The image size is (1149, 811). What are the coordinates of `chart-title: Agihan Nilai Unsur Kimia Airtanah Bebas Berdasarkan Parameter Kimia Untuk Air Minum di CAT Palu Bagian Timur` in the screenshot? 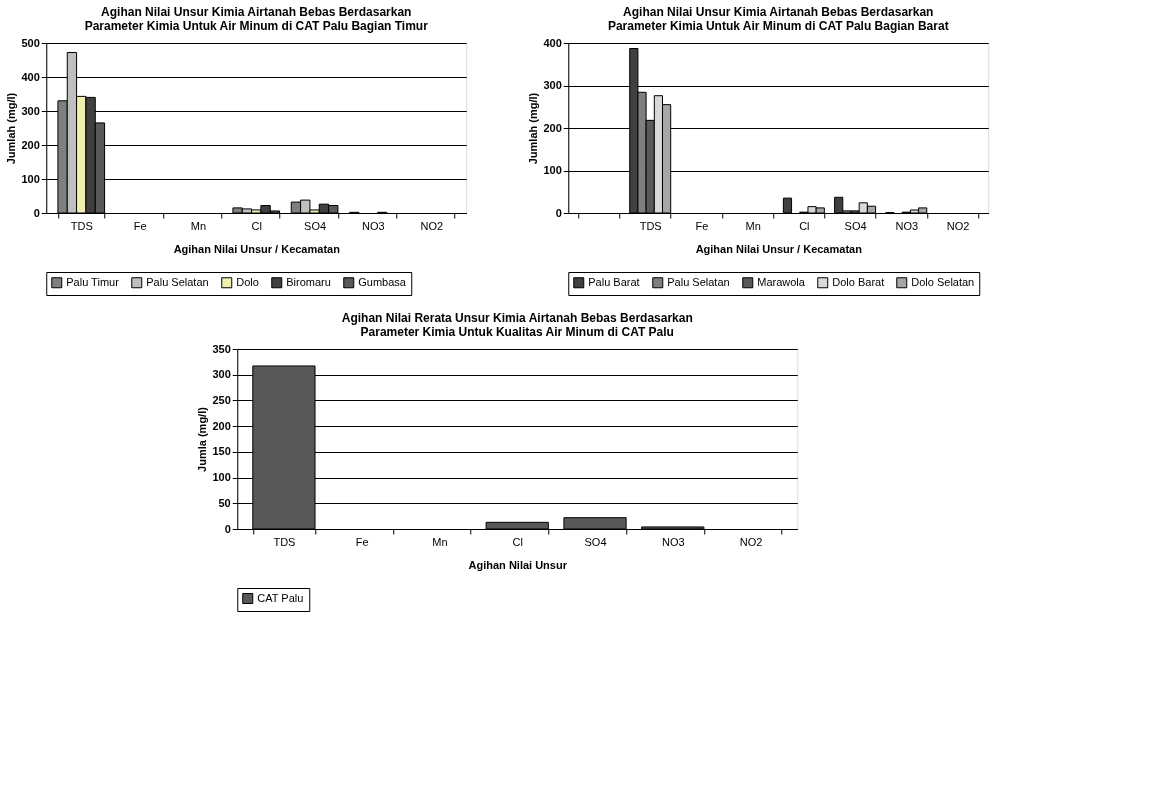 It's located at (256, 19).